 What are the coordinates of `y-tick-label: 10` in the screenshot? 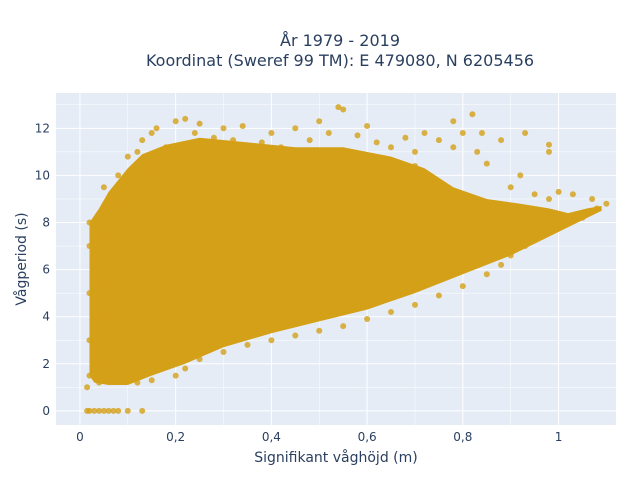 It's located at (42, 175).